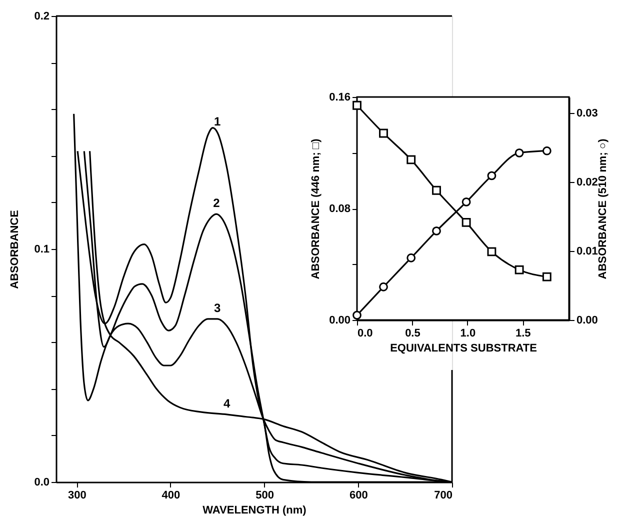  I want to click on x-tick-label: 300, so click(77, 496).